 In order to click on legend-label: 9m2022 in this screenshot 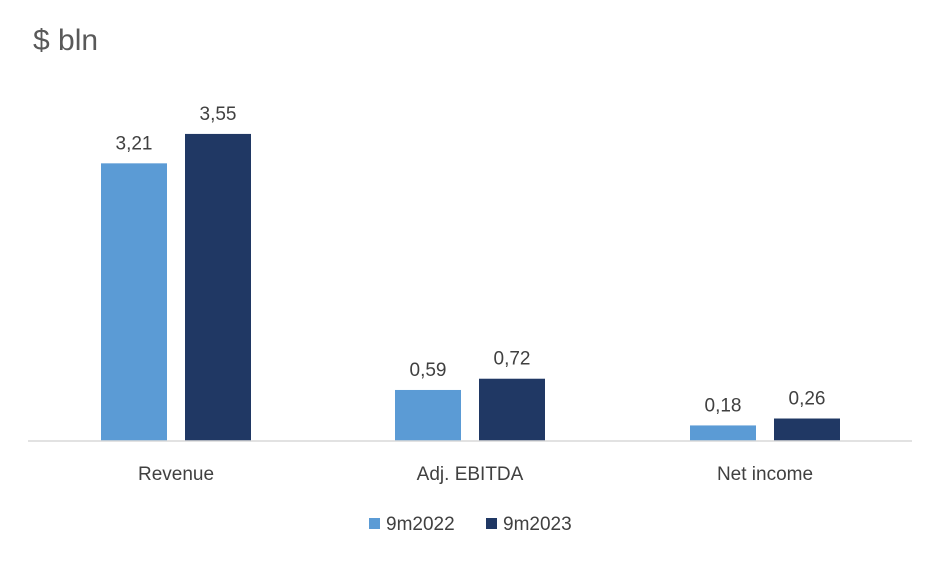, I will do `click(420, 524)`.